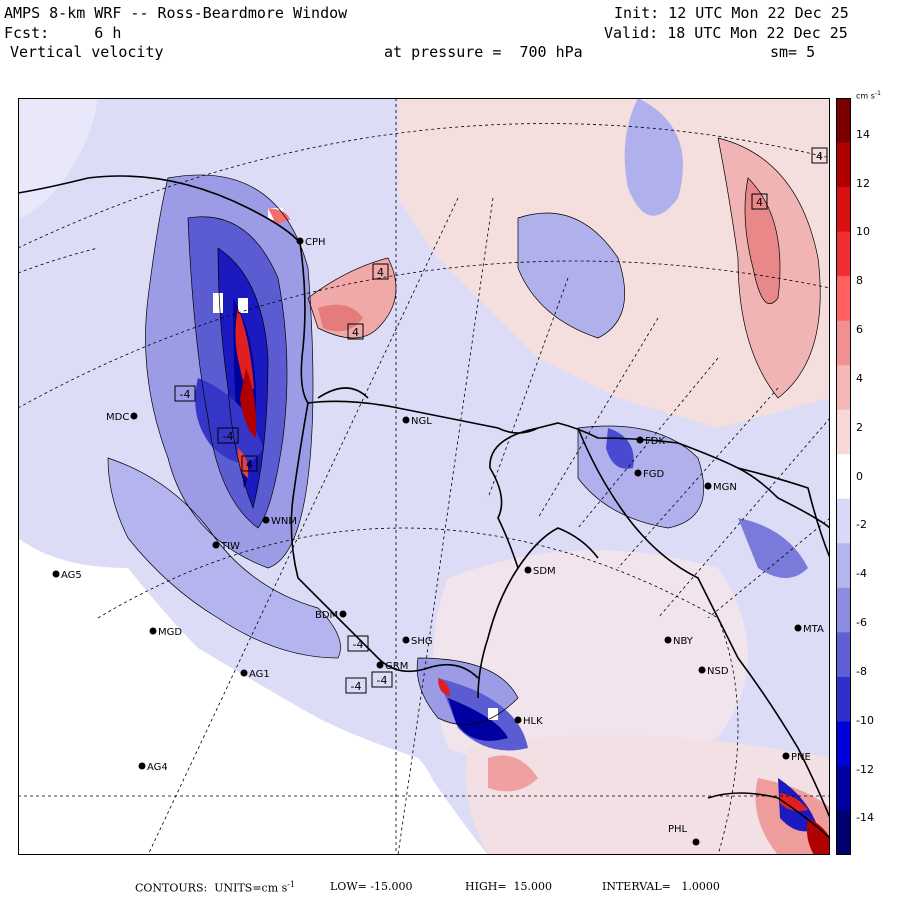  I want to click on station-label: FDK, so click(655, 441).